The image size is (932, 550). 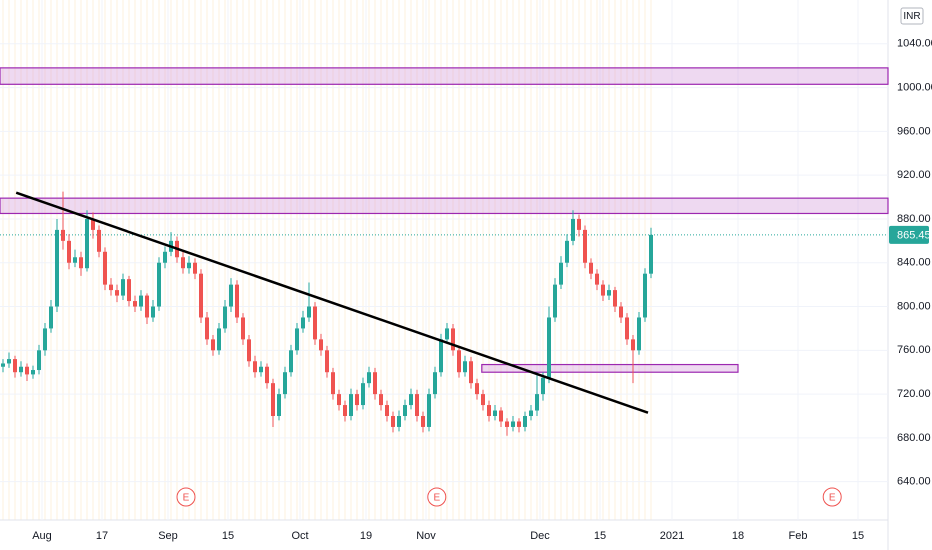 I want to click on x-tick-label: 17, so click(x=102, y=536).